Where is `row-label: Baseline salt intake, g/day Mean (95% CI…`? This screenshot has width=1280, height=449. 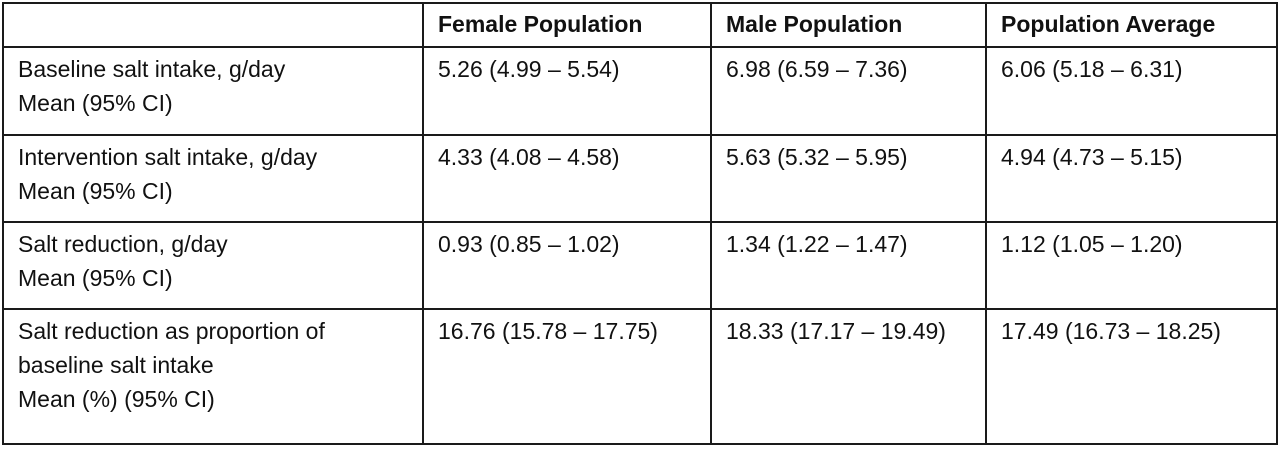
row-label: Baseline salt intake, g/day Mean (95% CI… is located at coordinates (213, 91).